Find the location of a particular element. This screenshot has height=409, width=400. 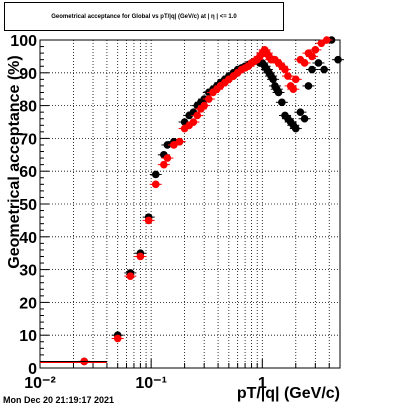

x-tick-label: 1 is located at coordinates (262, 383).